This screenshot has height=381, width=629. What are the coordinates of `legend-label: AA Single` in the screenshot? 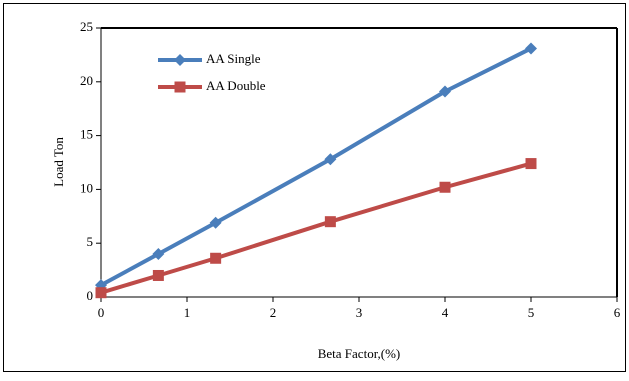 It's located at (233, 58).